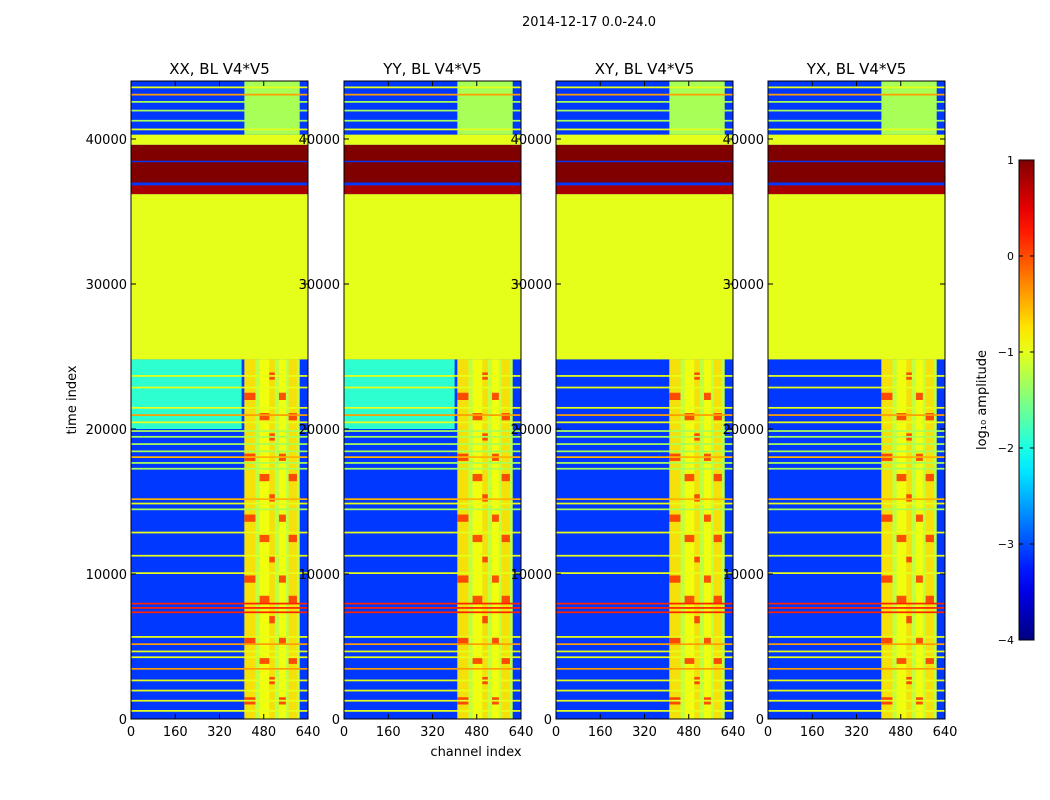 The width and height of the screenshot is (1050, 800). Describe the element at coordinates (743, 430) in the screenshot. I see `y-tick-label: 20000` at that location.